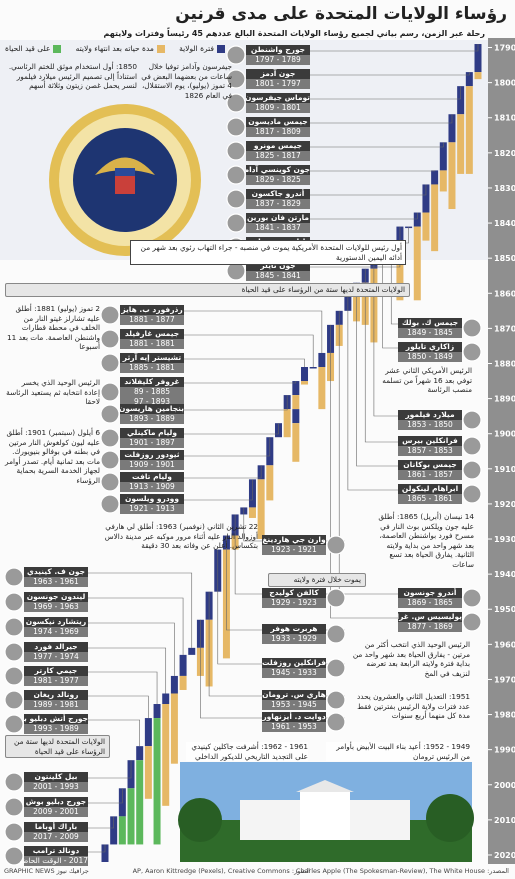 The width and height of the screenshot is (515, 879). I want to click on president-name: باراك أوباما, so click(56, 827).